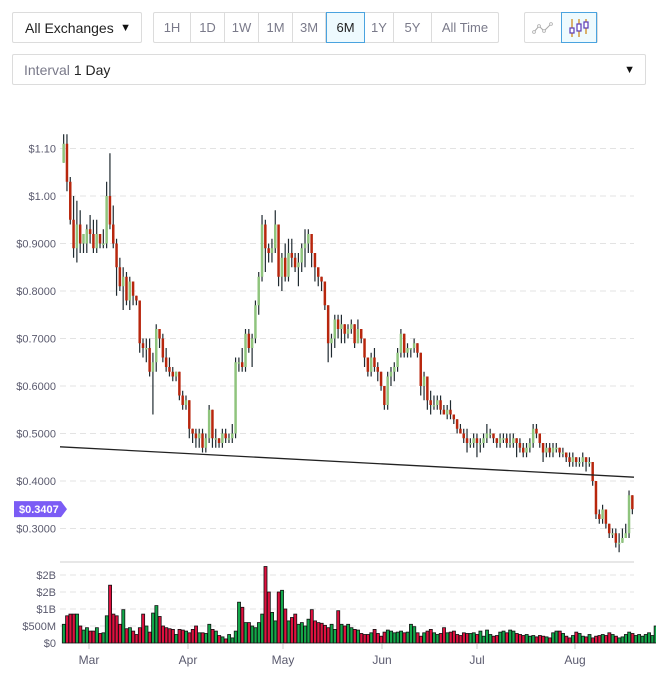  Describe the element at coordinates (347, 462) in the screenshot. I see `trend-line` at that location.